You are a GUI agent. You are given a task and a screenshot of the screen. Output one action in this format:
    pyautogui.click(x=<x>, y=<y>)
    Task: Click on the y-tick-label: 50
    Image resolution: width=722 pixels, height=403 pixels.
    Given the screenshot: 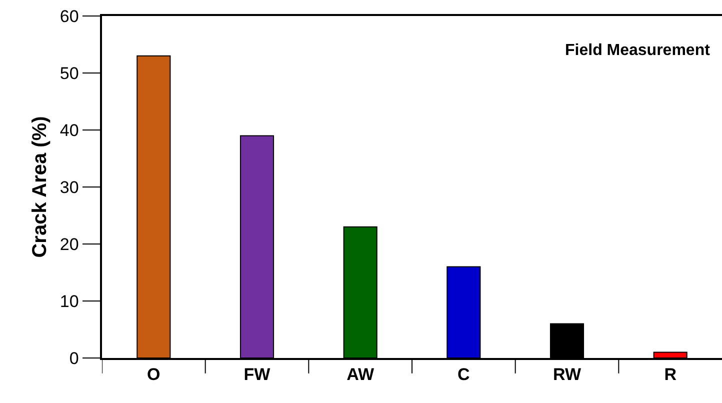 What is the action you would take?
    pyautogui.click(x=69, y=73)
    